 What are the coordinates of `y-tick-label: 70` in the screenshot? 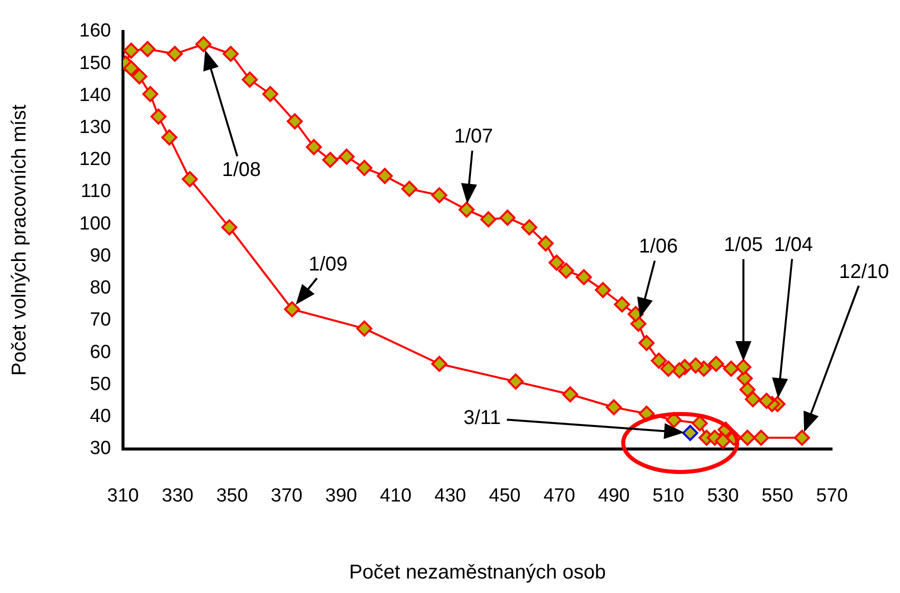 It's located at (100, 320).